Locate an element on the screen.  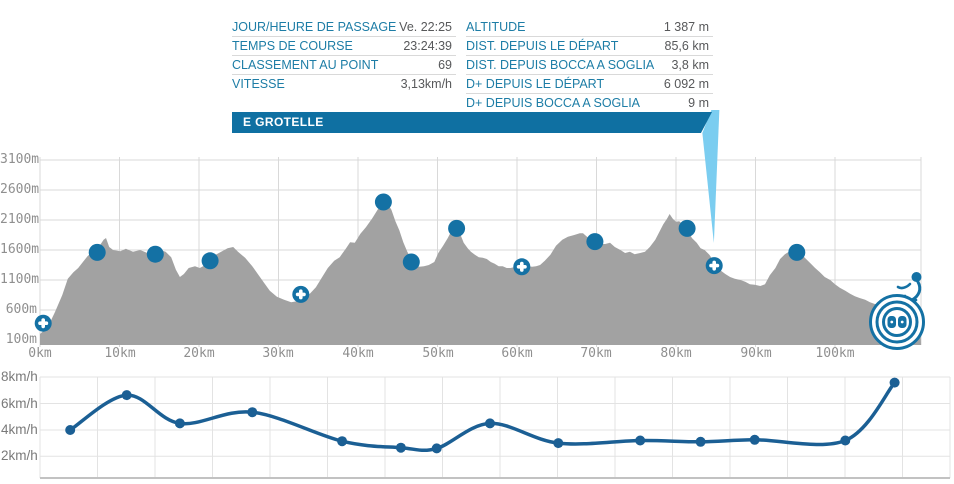
elevation-xtick: 0km is located at coordinates (40, 353).